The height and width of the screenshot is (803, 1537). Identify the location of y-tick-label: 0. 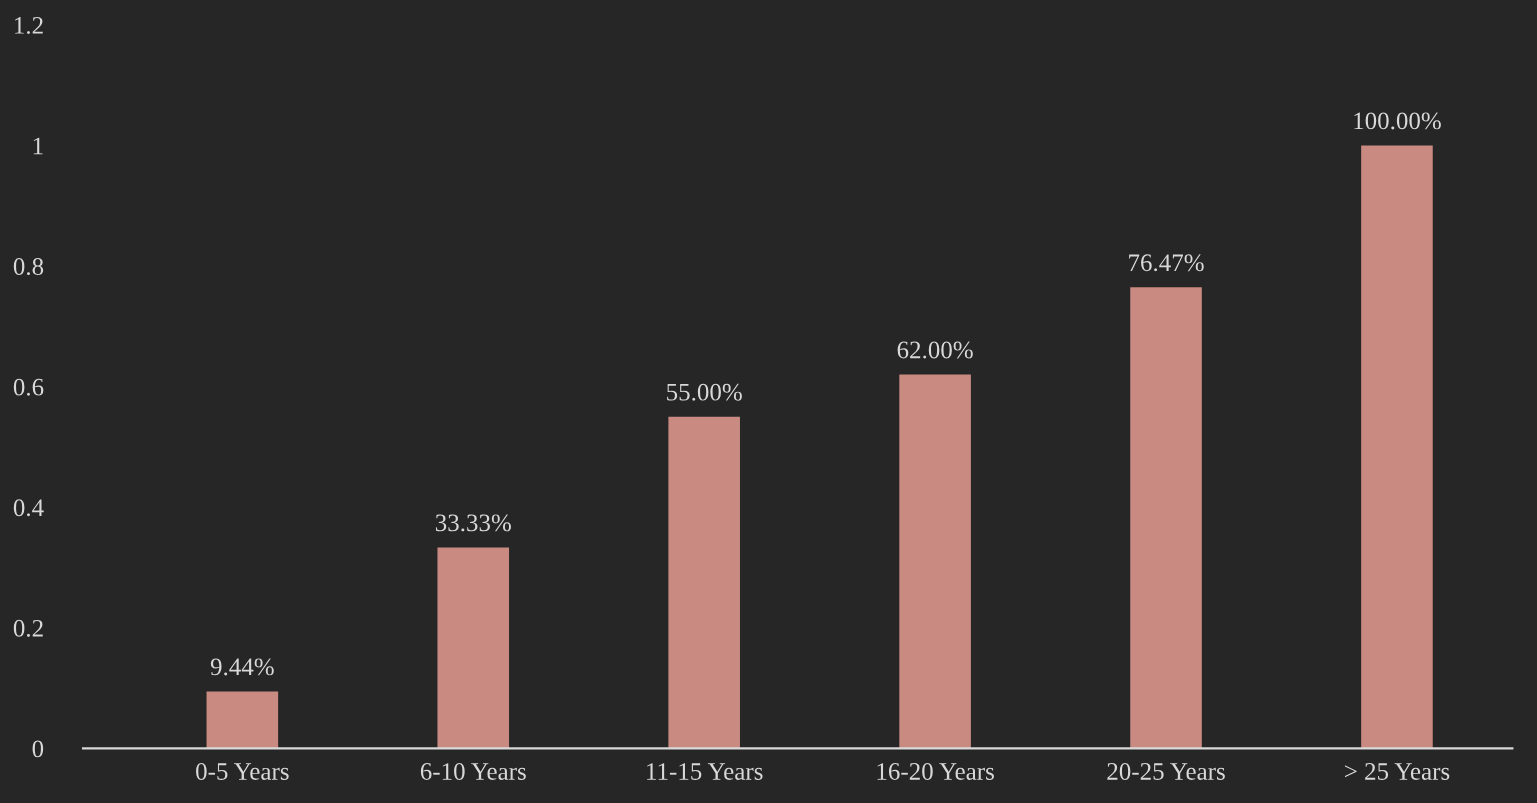
(38, 749).